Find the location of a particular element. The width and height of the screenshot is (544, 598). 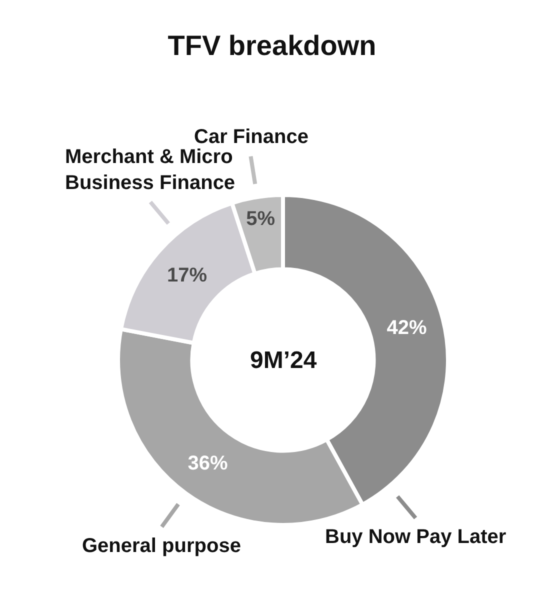

data-label: 5% is located at coordinates (261, 219).